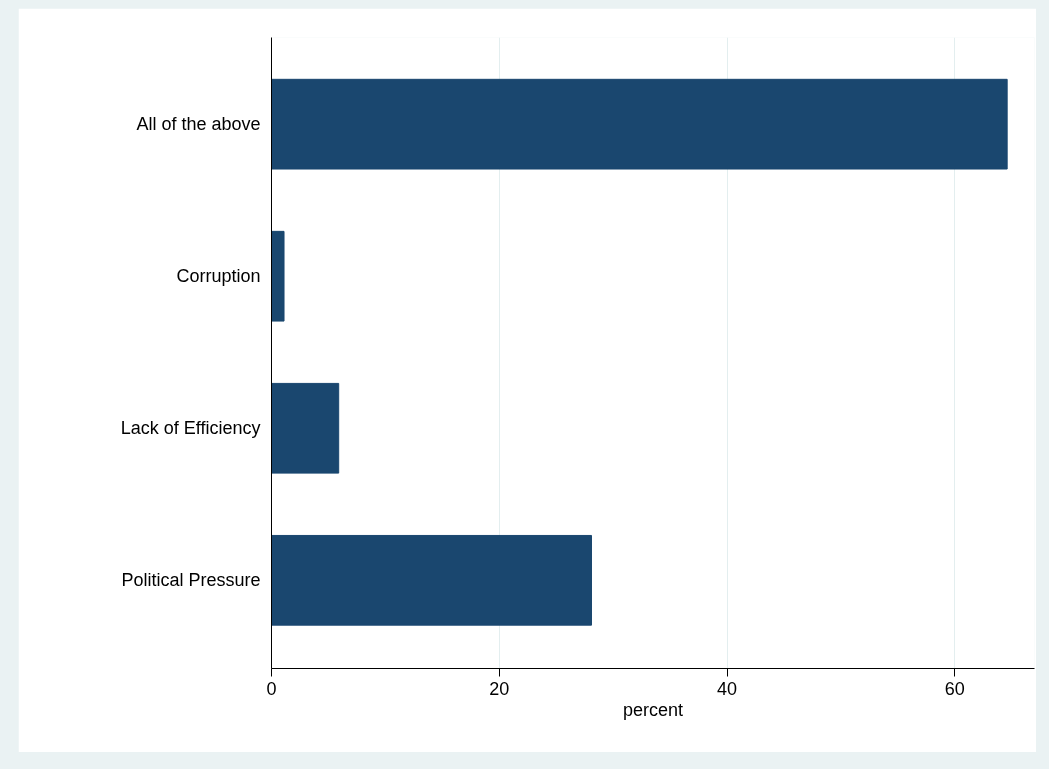  Describe the element at coordinates (191, 580) in the screenshot. I see `y-tick-label: Political Pressure` at that location.